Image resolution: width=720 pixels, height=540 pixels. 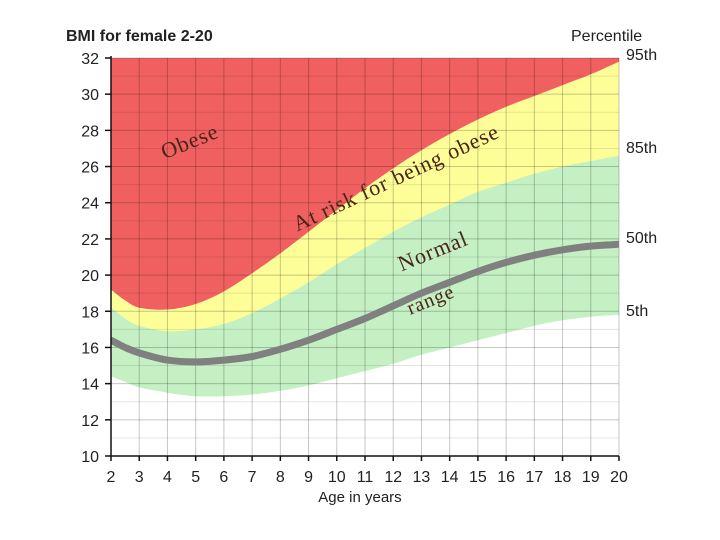 What do you see at coordinates (167, 477) in the screenshot?
I see `x-tick-label: 4` at bounding box center [167, 477].